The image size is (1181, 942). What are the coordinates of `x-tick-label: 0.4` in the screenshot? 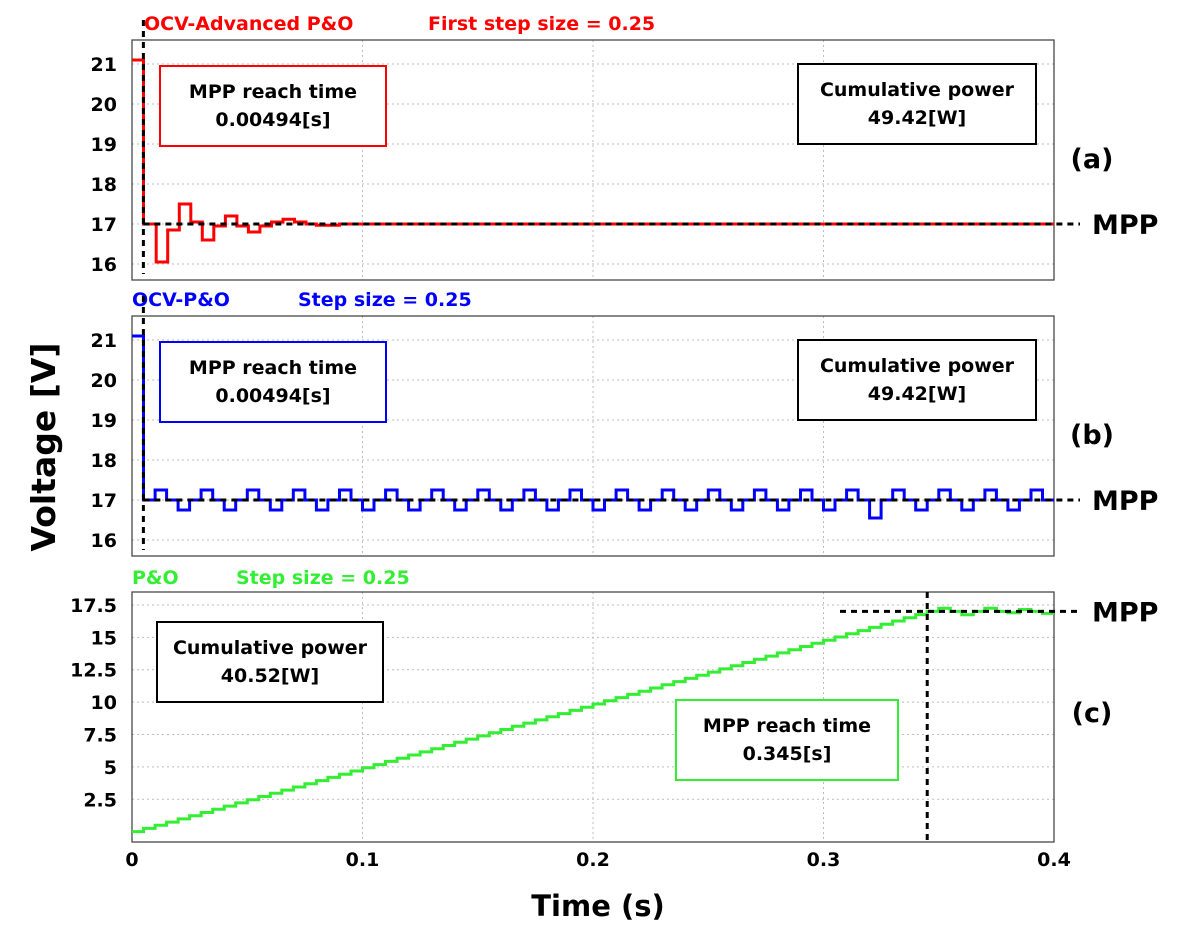 It's located at (1054, 860).